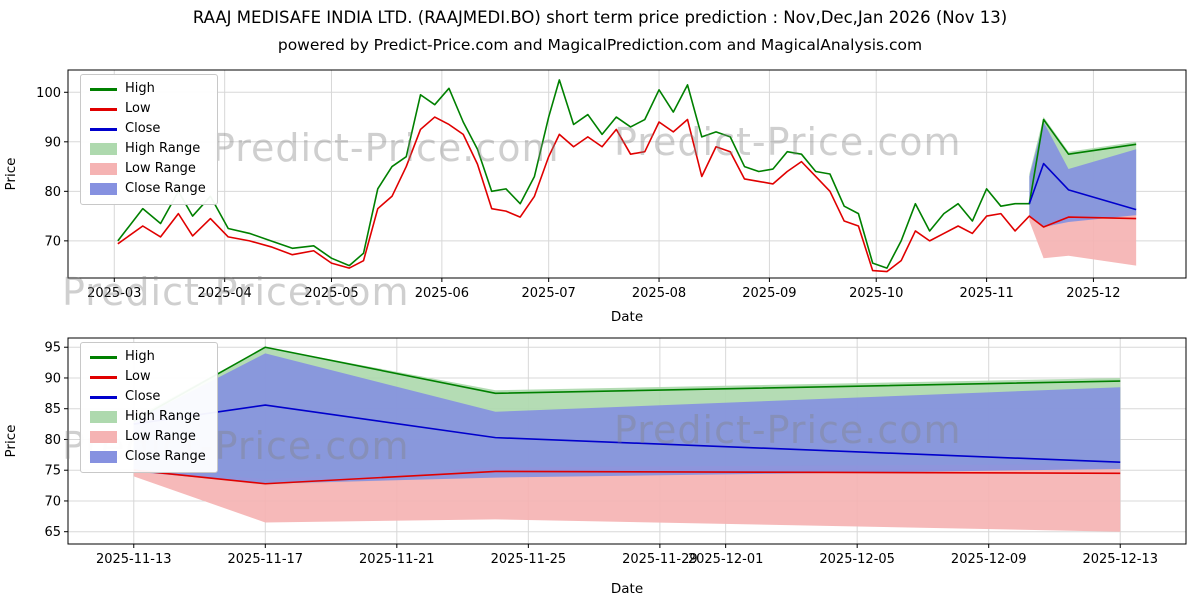  I want to click on x-tick-label: 2025-12-13, so click(1120, 559).